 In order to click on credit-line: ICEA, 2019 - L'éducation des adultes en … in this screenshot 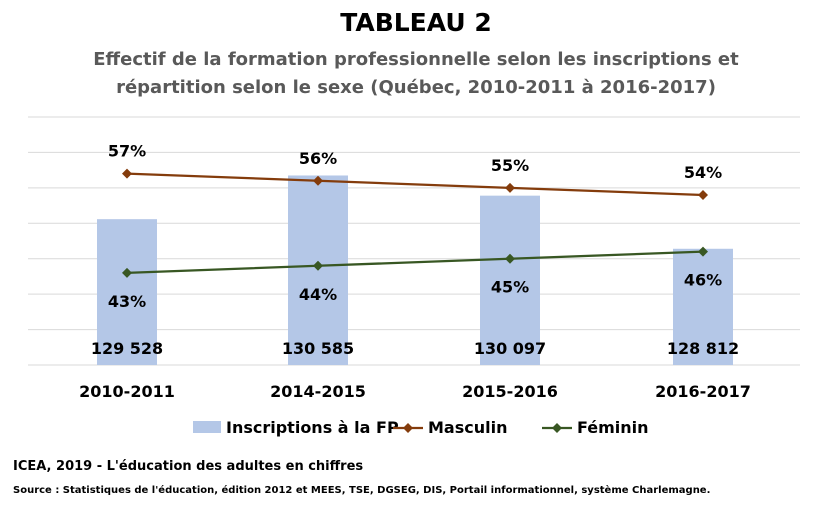, I will do `click(188, 466)`.